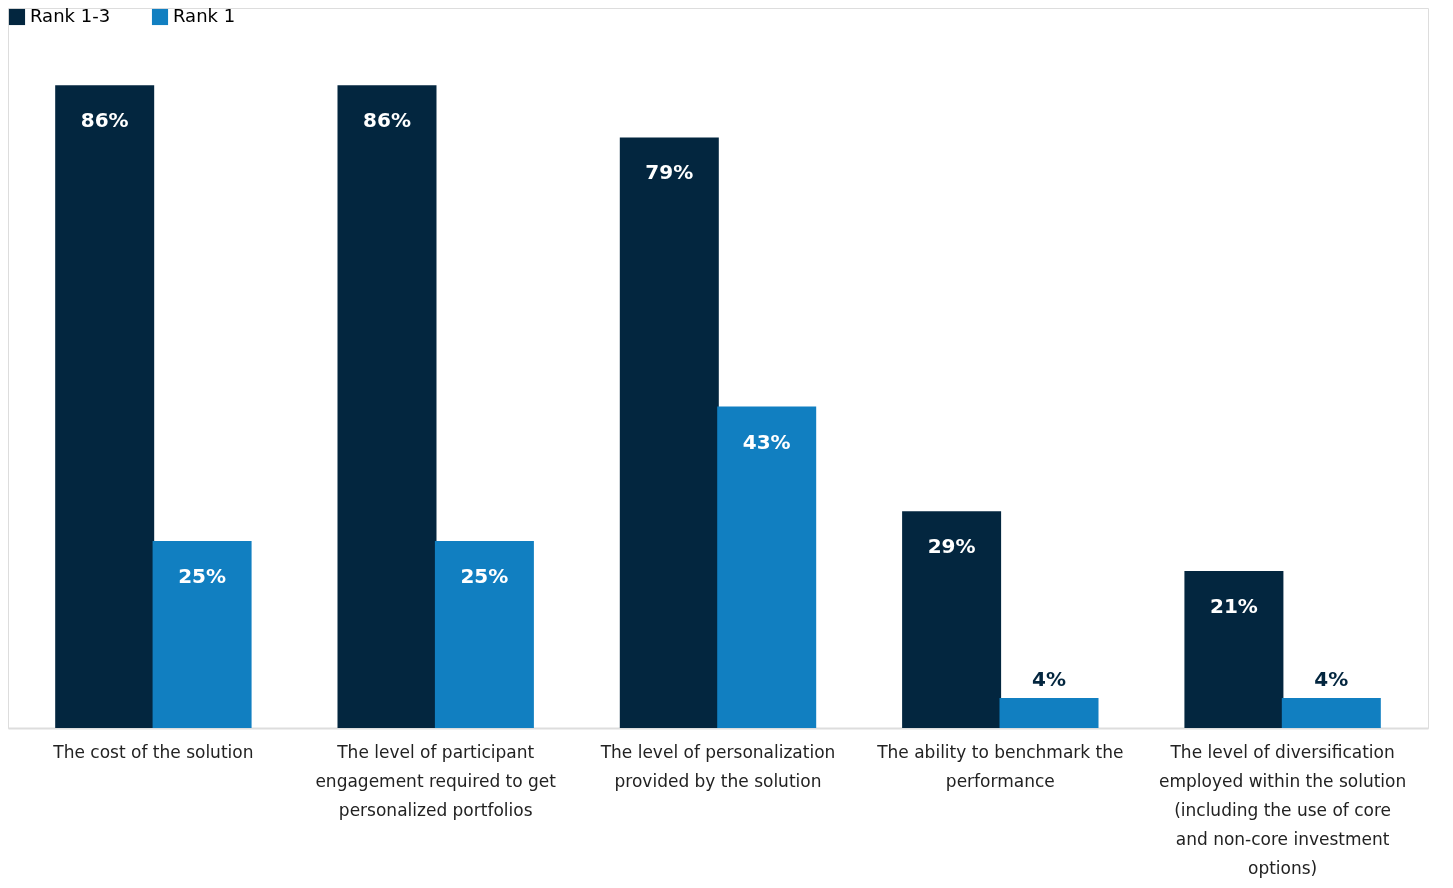  What do you see at coordinates (436, 780) in the screenshot?
I see `x-tick-label: The level of participant engagement required to get personalized portfolios` at bounding box center [436, 780].